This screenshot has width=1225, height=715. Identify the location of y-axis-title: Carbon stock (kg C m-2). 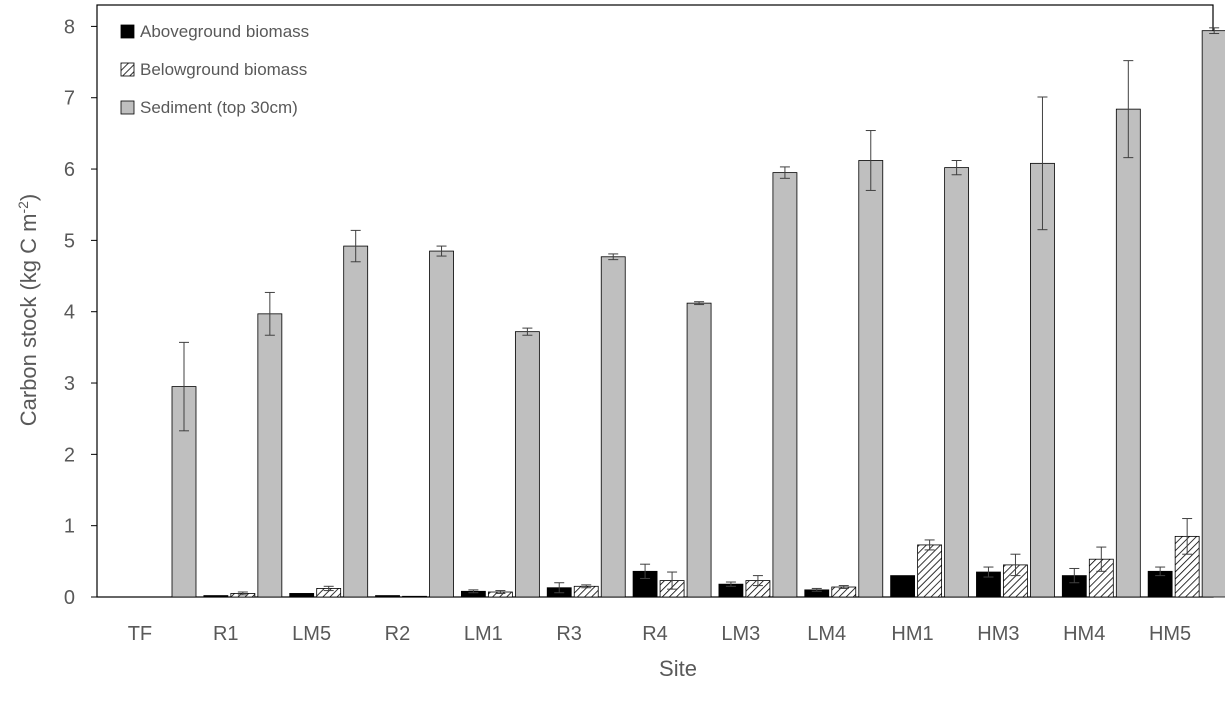
(28, 310).